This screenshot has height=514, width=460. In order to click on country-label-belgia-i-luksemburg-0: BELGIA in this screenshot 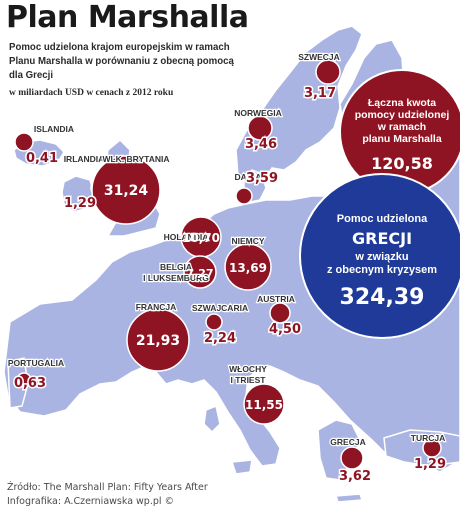, I will do `click(176, 267)`.